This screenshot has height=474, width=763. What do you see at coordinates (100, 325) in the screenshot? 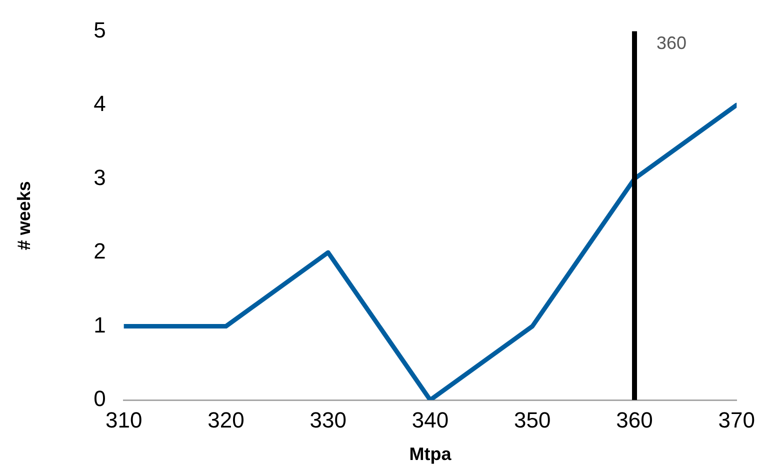
I see `y-tick-label: 1` at bounding box center [100, 325].